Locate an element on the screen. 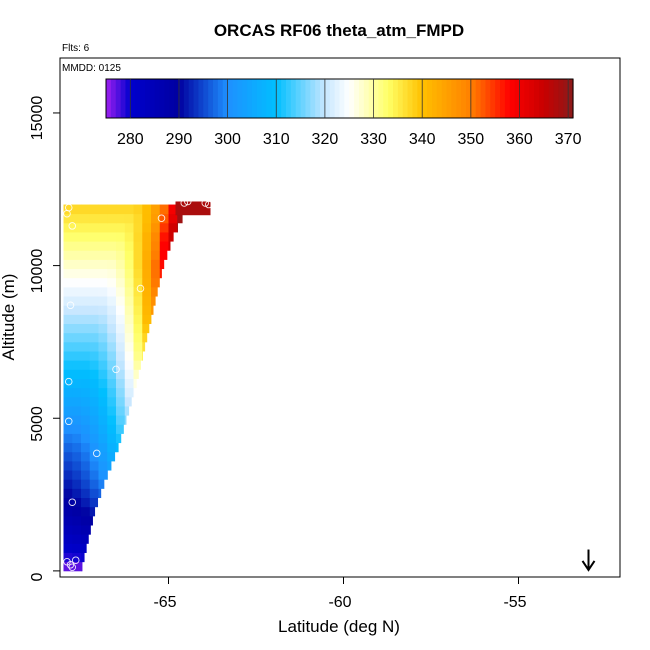 The width and height of the screenshot is (650, 650). y-axis-label: Altitude (m) is located at coordinates (9, 317).